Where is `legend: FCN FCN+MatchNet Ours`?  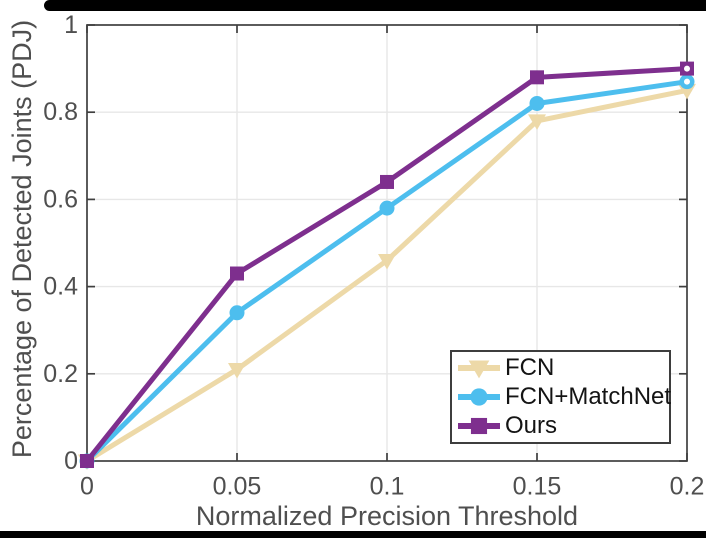 legend: FCN FCN+MatchNet Ours is located at coordinates (560, 397).